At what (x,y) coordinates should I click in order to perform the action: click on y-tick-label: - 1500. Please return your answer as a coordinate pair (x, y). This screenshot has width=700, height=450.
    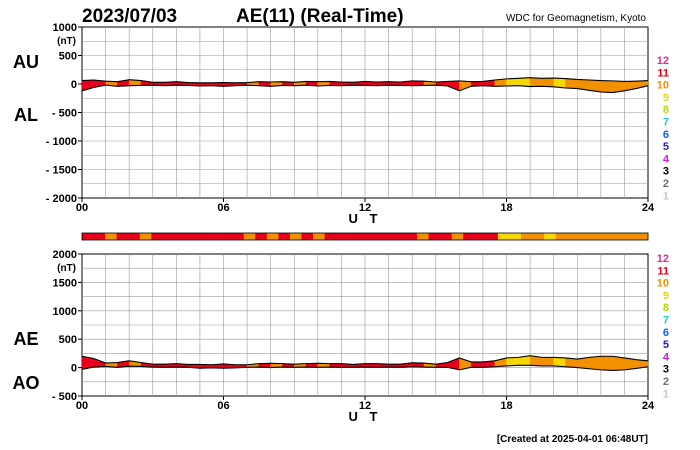
    Looking at the image, I should click on (61, 171).